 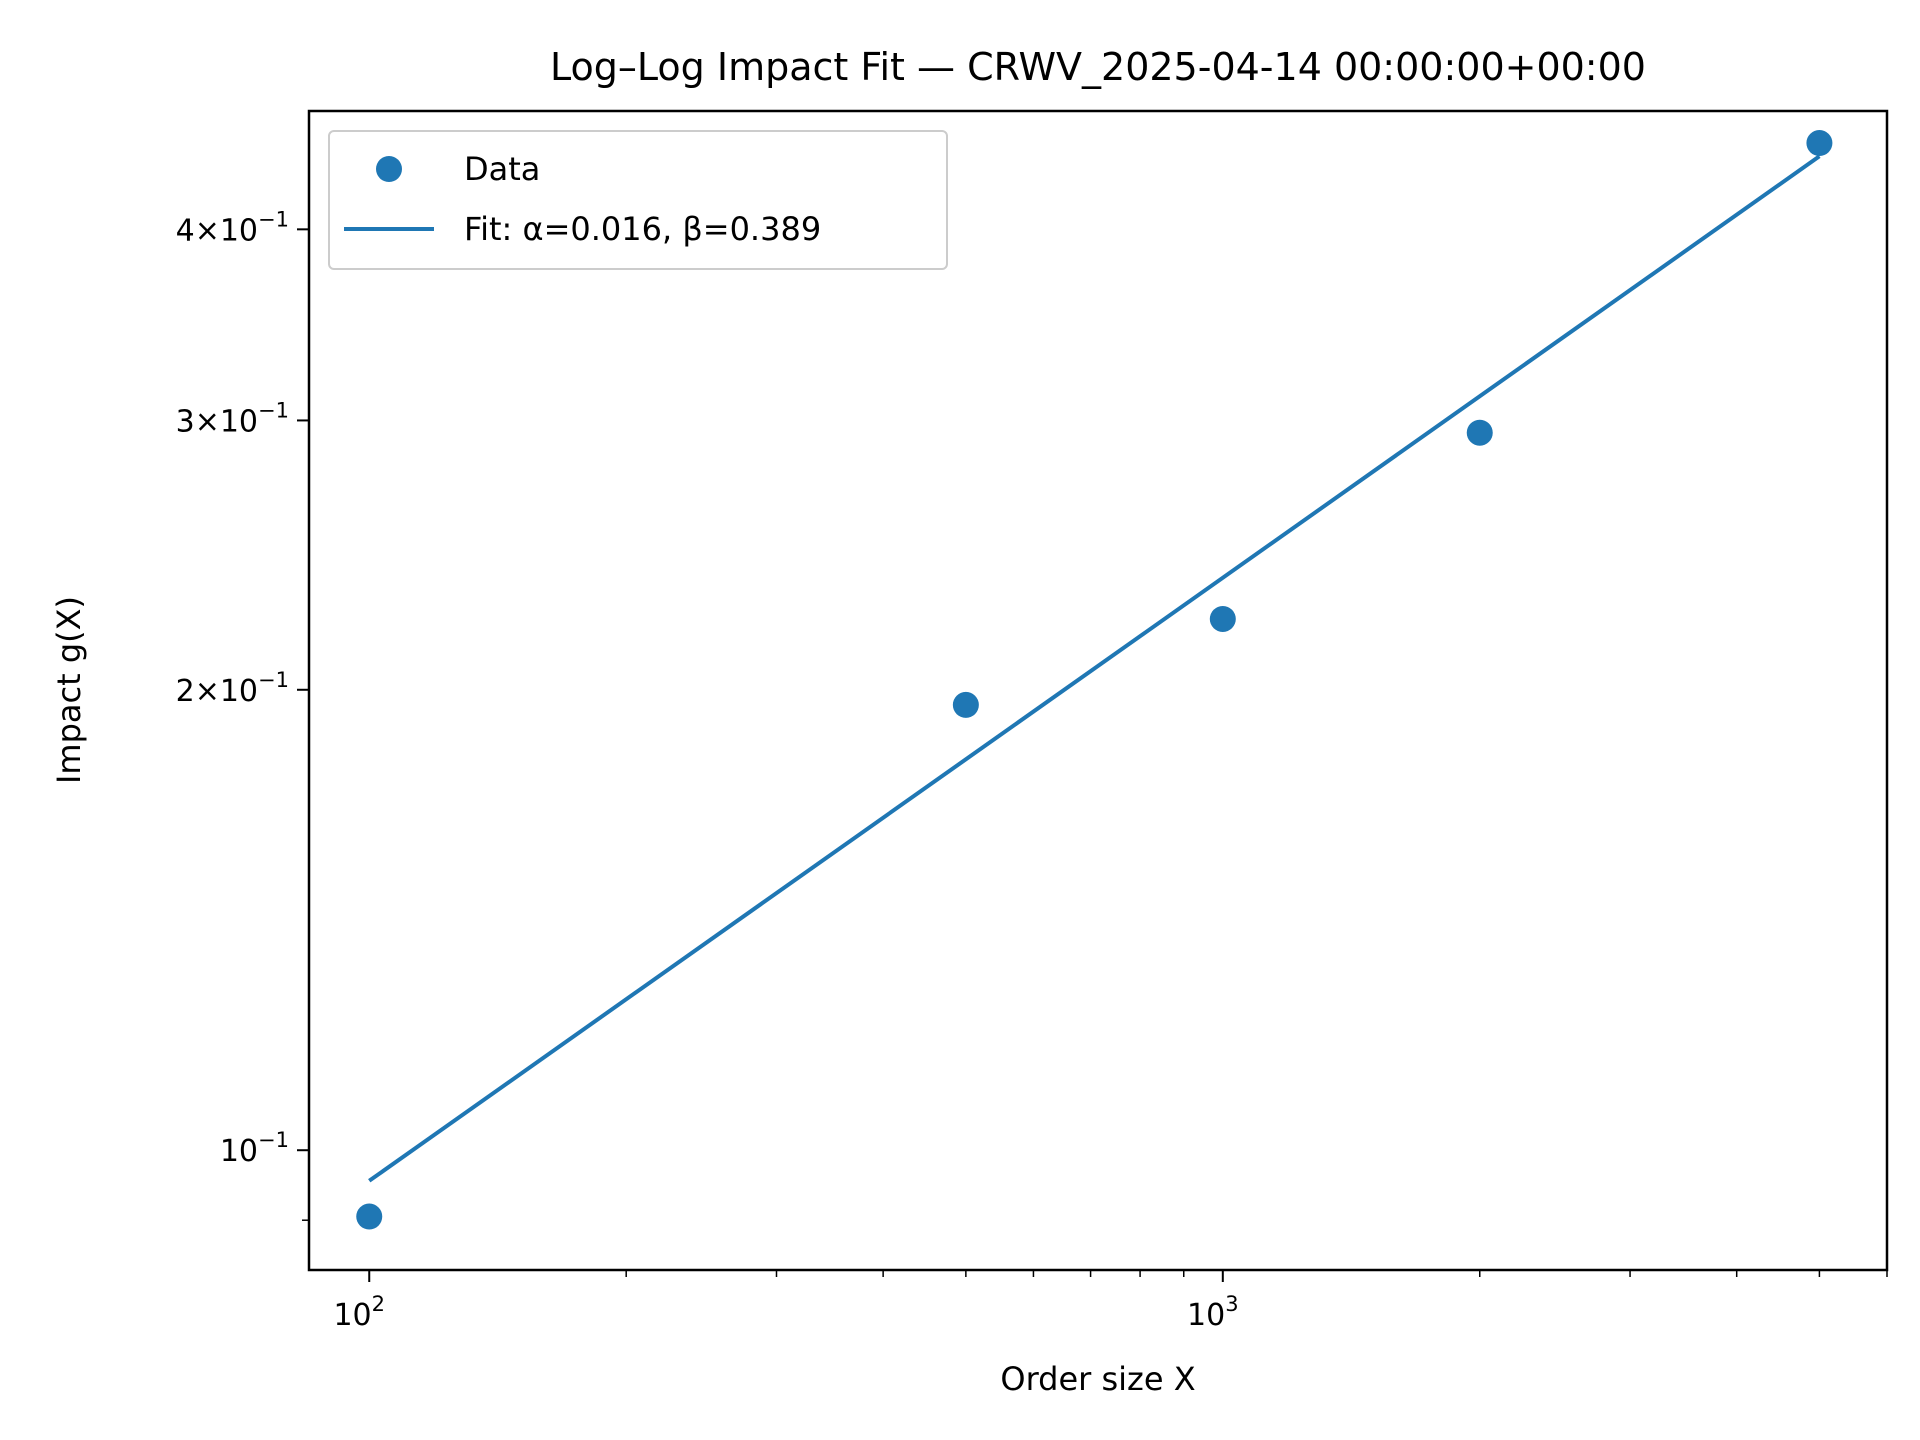 I want to click on legend: Data Fit: α=0.016, β=0.389, so click(x=638, y=200).